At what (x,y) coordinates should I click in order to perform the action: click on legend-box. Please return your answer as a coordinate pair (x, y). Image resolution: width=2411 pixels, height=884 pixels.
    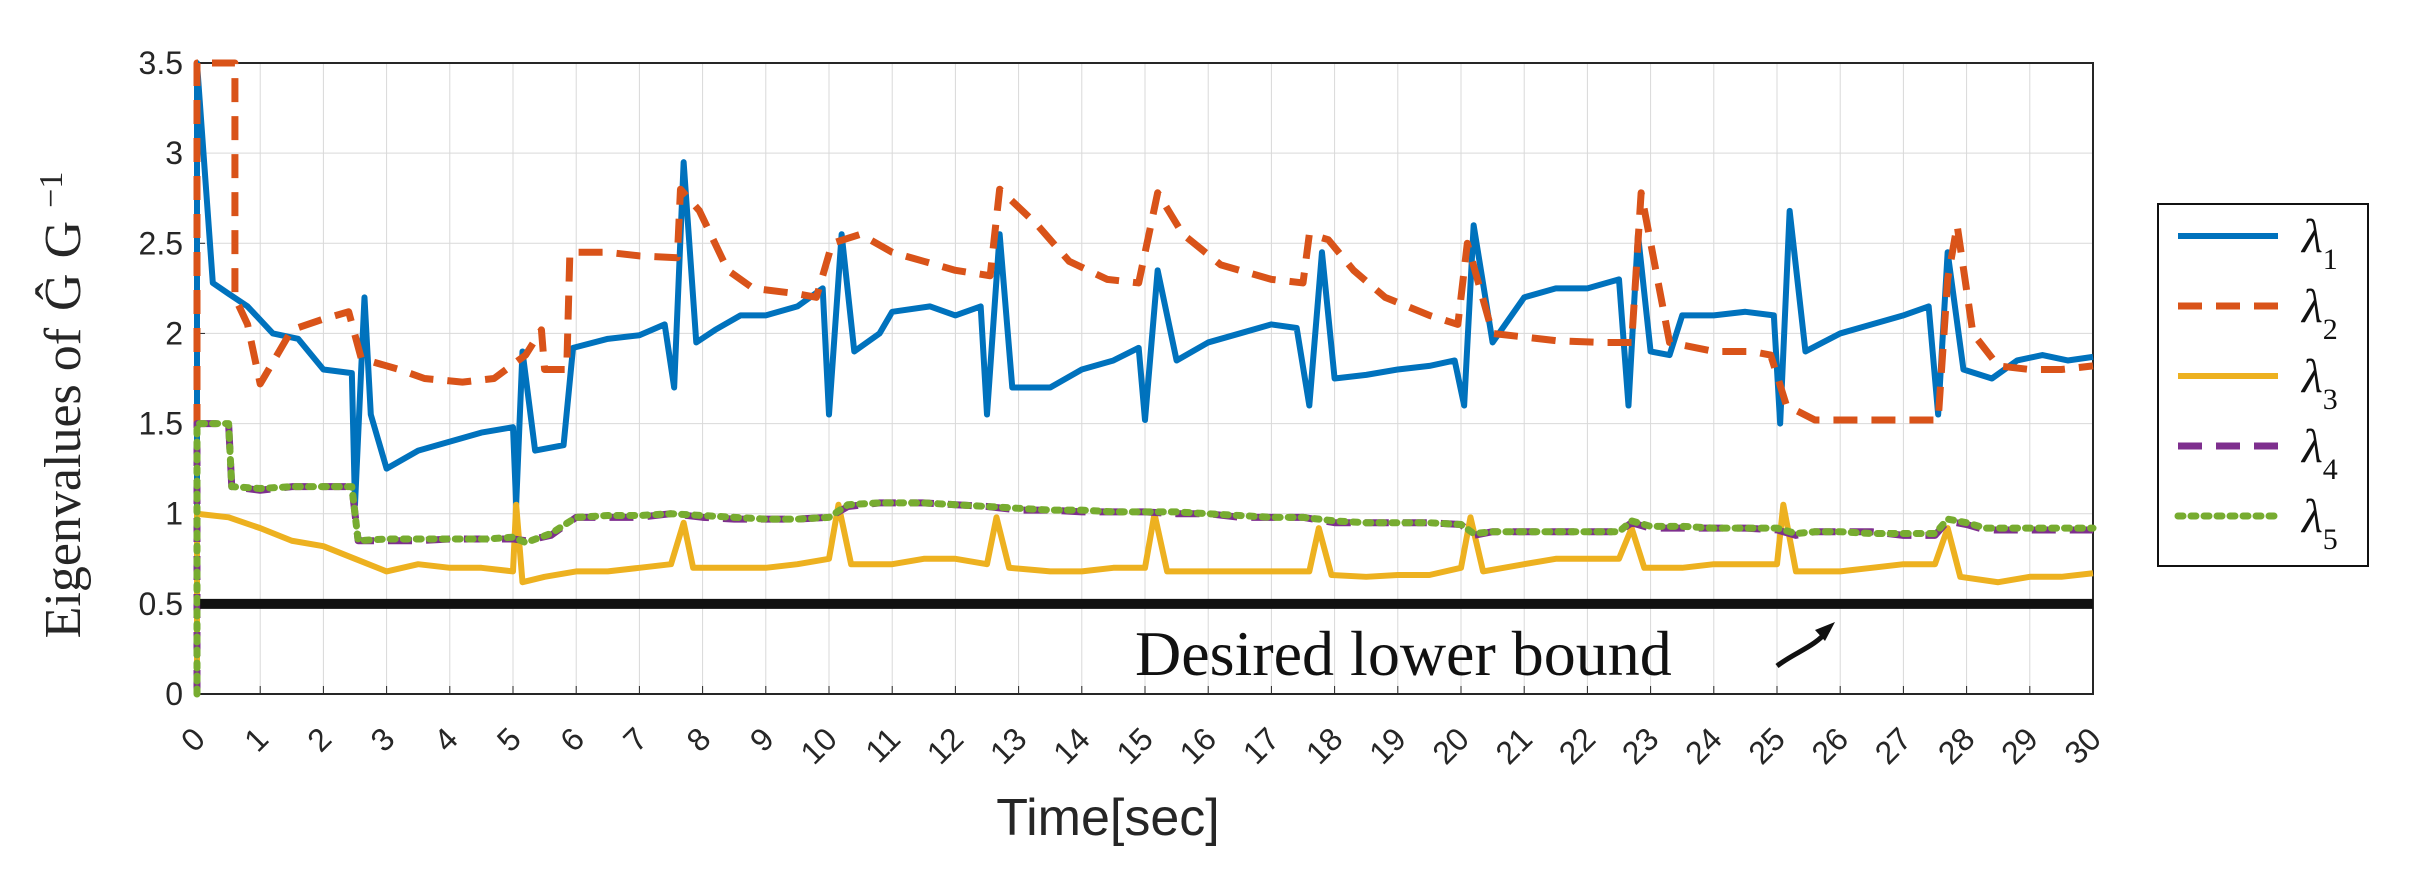
    Looking at the image, I should click on (2263, 385).